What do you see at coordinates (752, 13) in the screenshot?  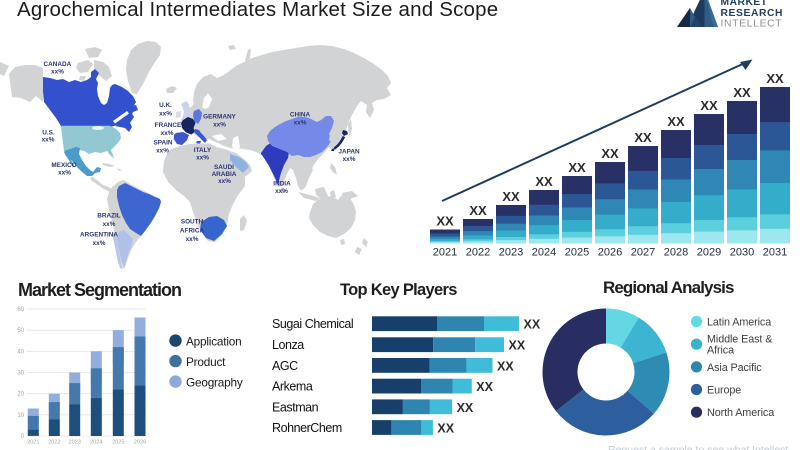 I see `svg-text: RESEARCH` at bounding box center [752, 13].